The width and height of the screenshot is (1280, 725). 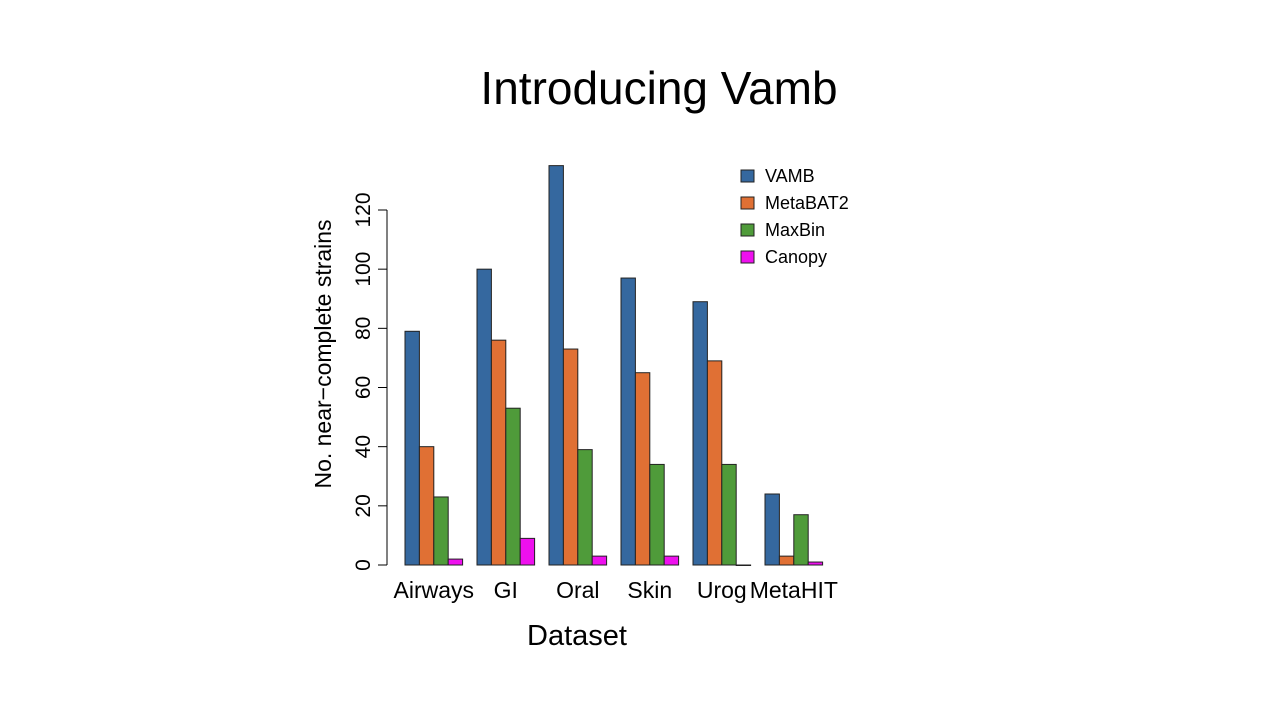 What do you see at coordinates (426, 506) in the screenshot?
I see `bar-metabat2-airways` at bounding box center [426, 506].